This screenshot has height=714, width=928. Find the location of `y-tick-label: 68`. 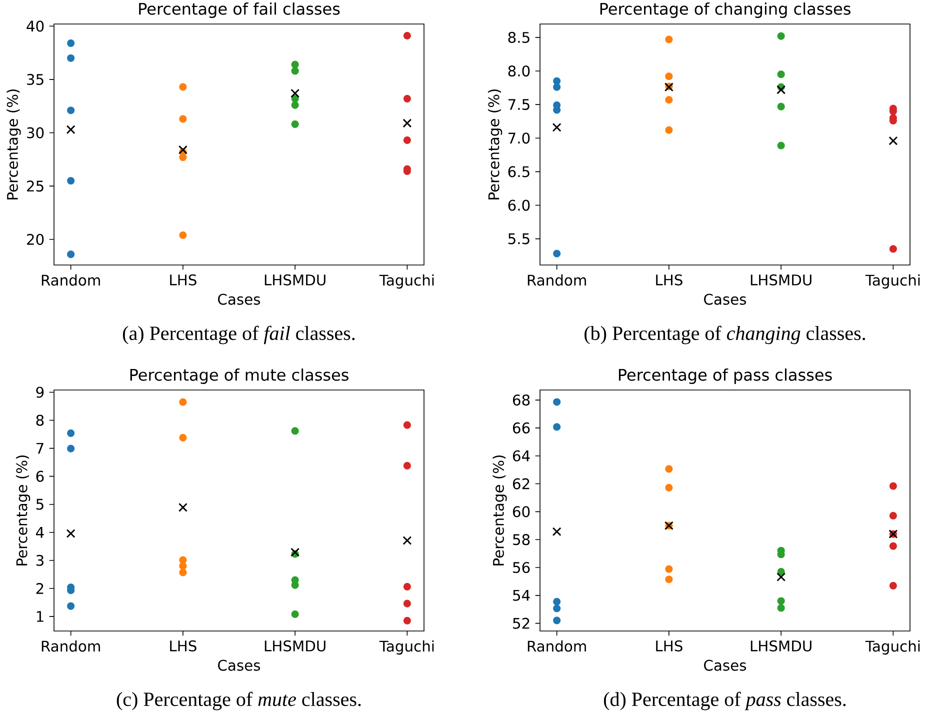

y-tick-label: 68 is located at coordinates (521, 400).